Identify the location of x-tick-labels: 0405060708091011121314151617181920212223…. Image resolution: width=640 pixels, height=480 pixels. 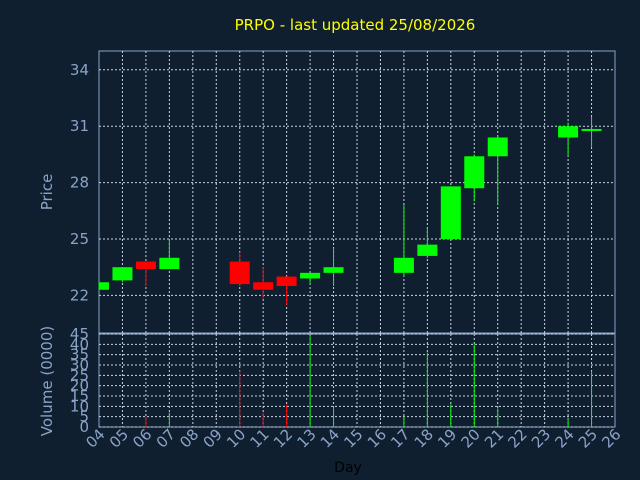
(353, 438).